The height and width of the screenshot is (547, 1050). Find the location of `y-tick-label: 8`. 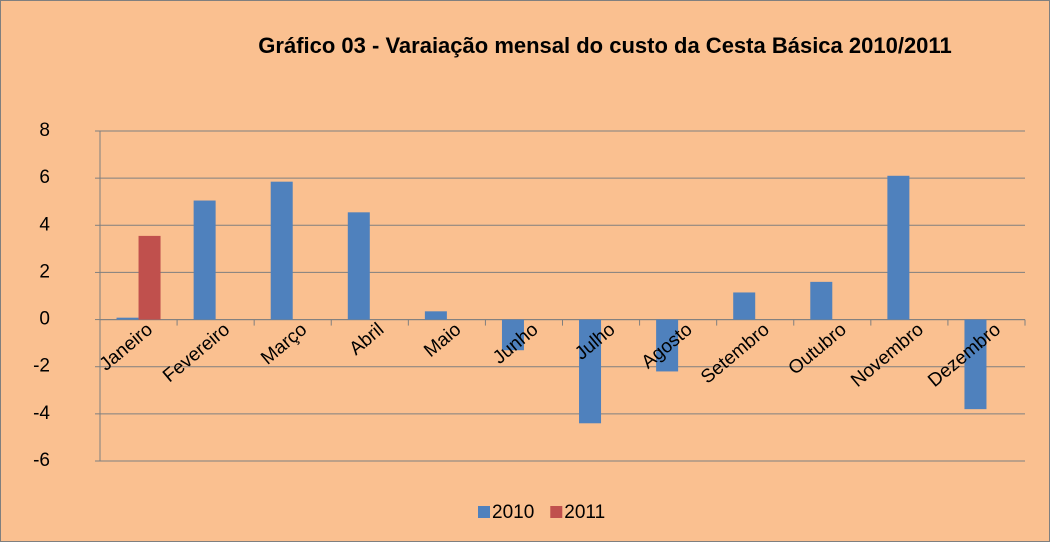

y-tick-label: 8 is located at coordinates (44, 130).